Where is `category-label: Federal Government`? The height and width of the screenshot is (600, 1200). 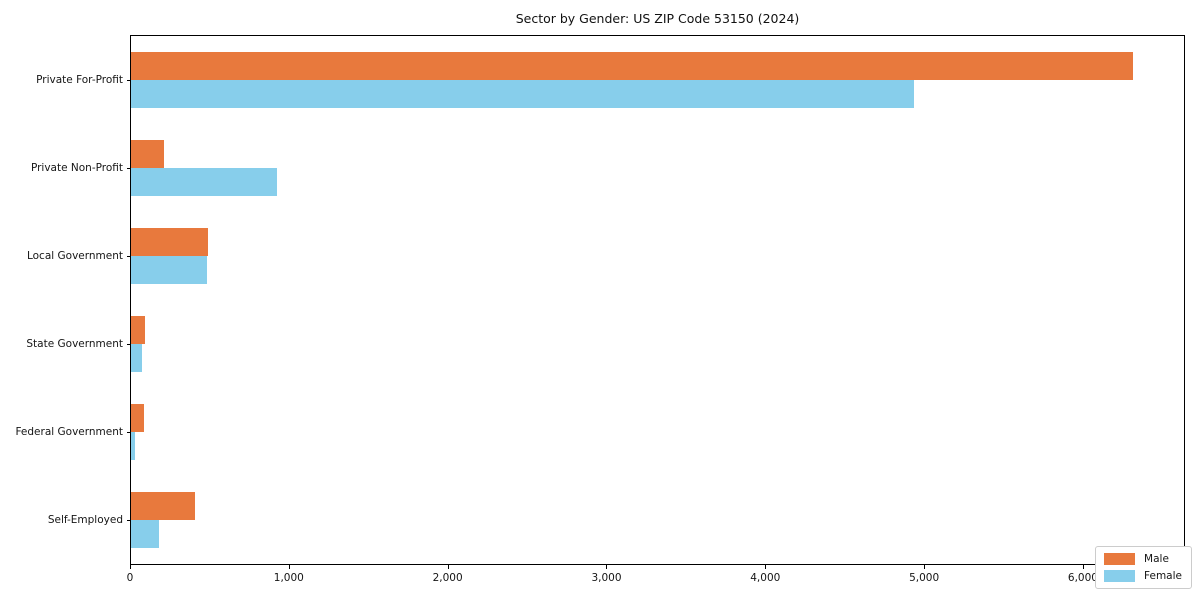
category-label: Federal Government is located at coordinates (69, 432).